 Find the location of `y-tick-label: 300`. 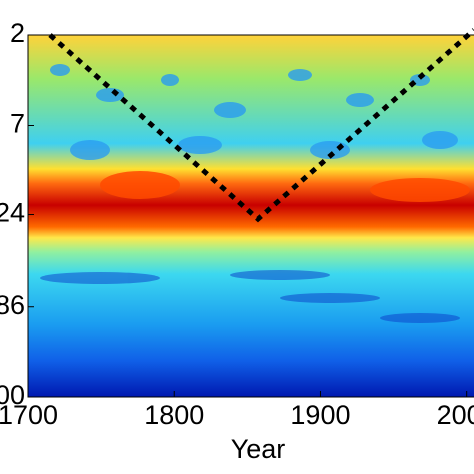

y-tick-label: 300 is located at coordinates (12, 395).